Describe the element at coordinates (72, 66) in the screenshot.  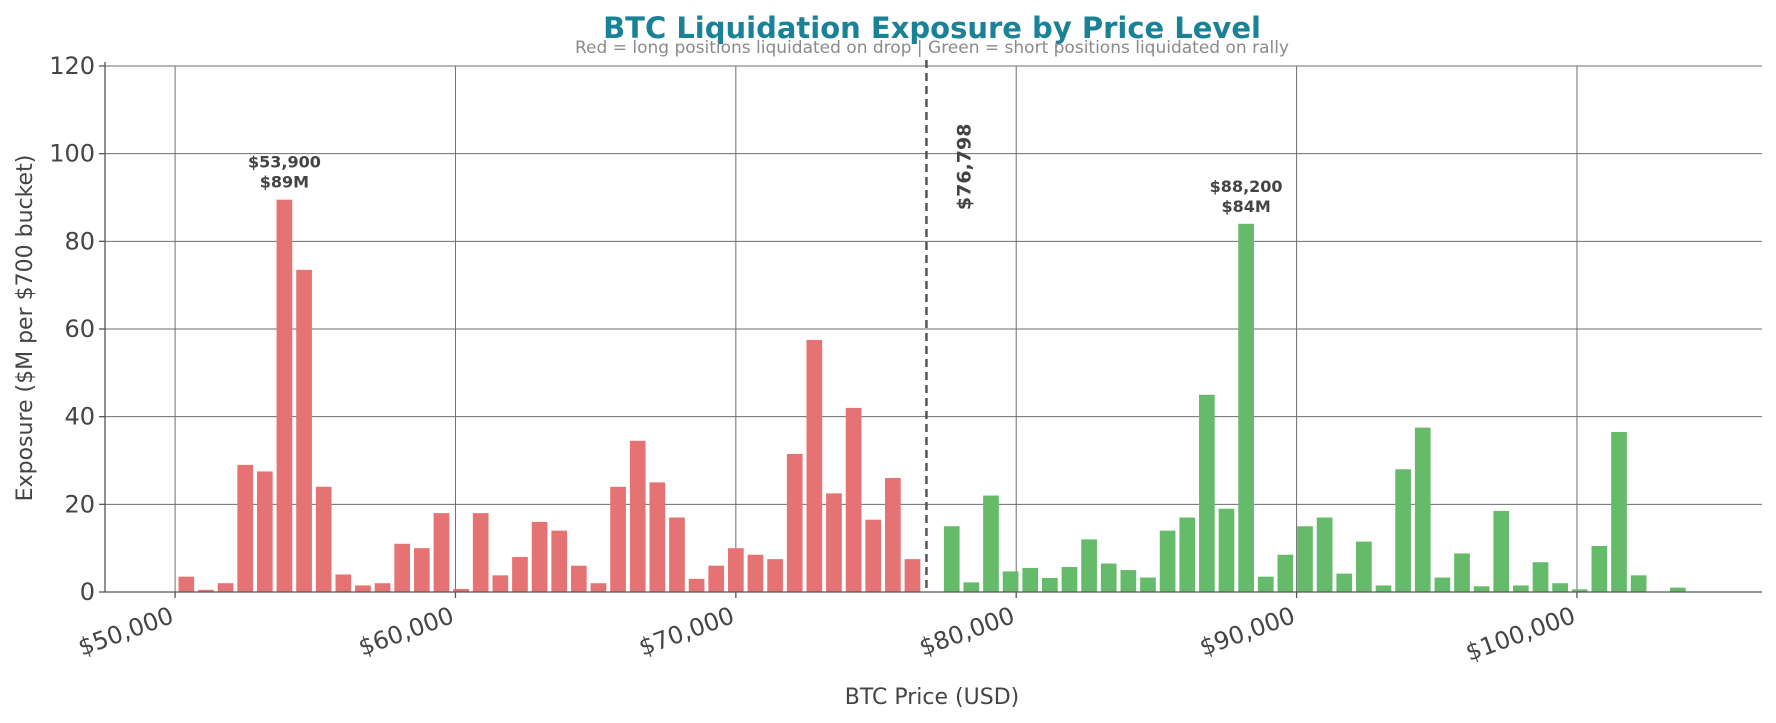
I see `y-tick-label: 120` at that location.